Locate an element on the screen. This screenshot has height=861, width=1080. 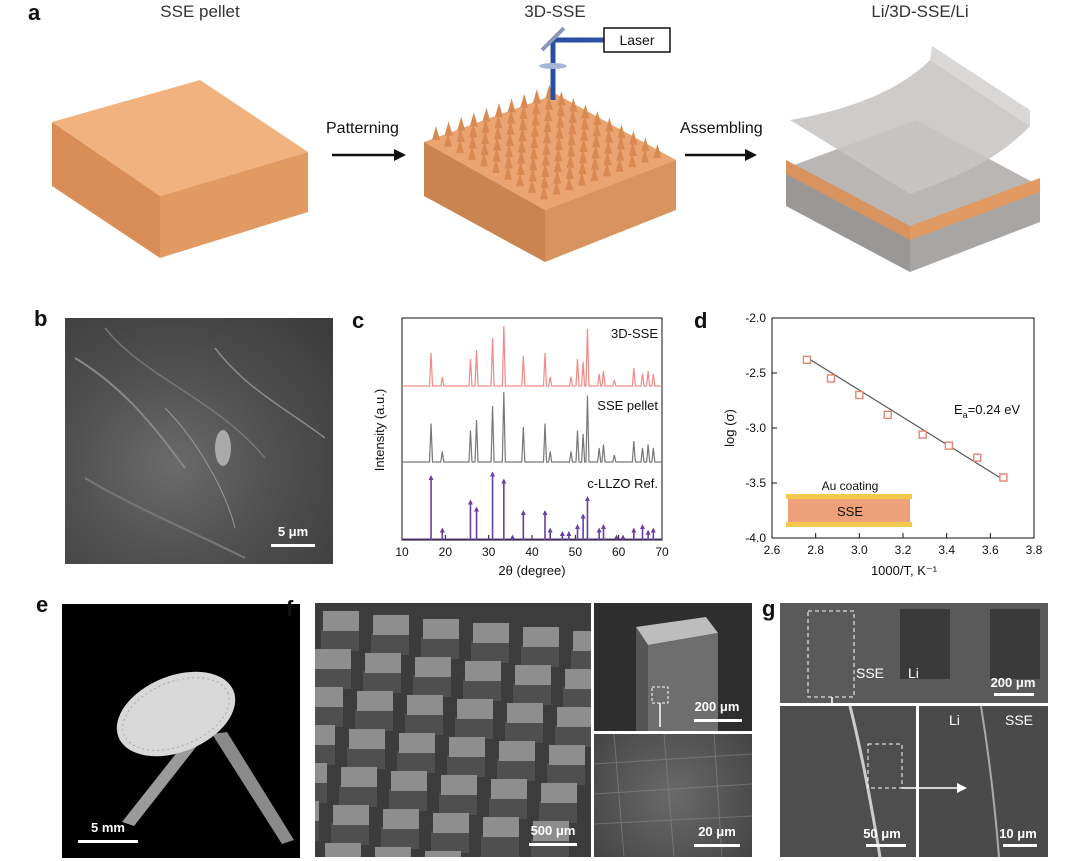
pillar-grid is located at coordinates (453, 734).